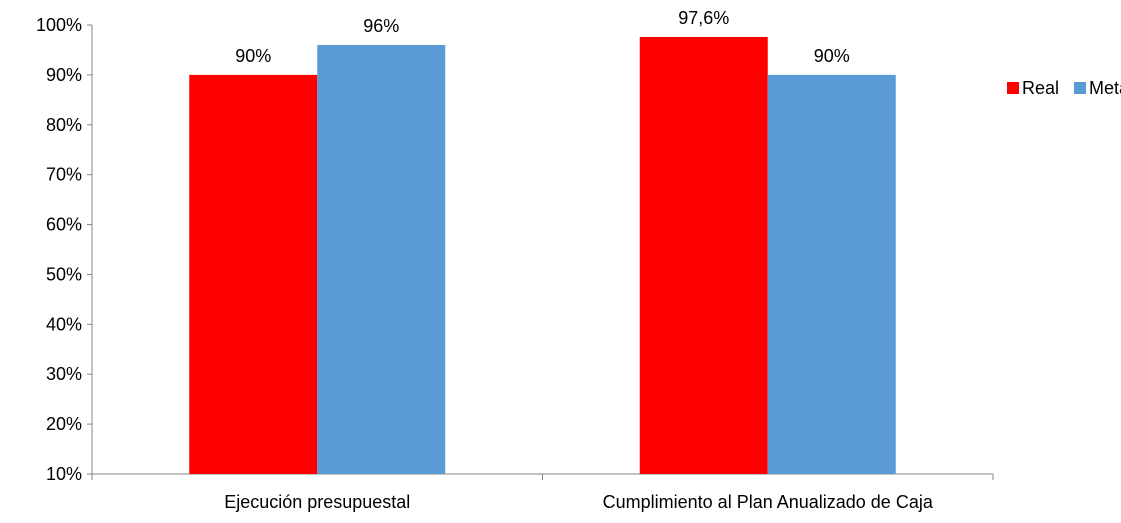 This screenshot has width=1121, height=523. Describe the element at coordinates (64, 75) in the screenshot. I see `y-tick-label: 90%` at that location.